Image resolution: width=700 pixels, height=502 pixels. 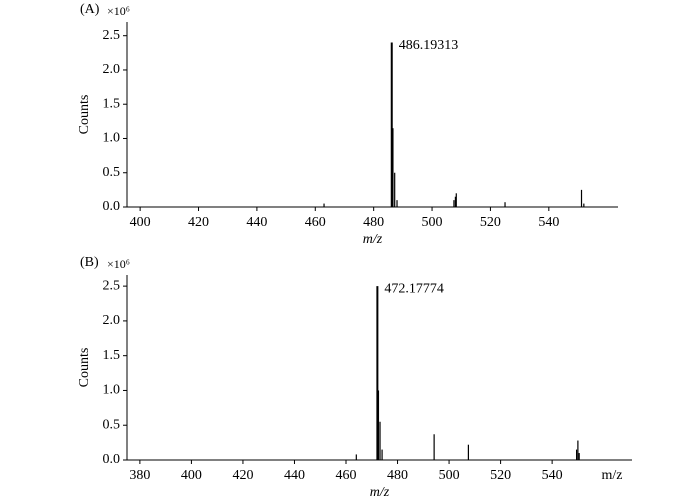 What do you see at coordinates (429, 45) in the screenshot?
I see `peak-label: 486.19313` at bounding box center [429, 45].